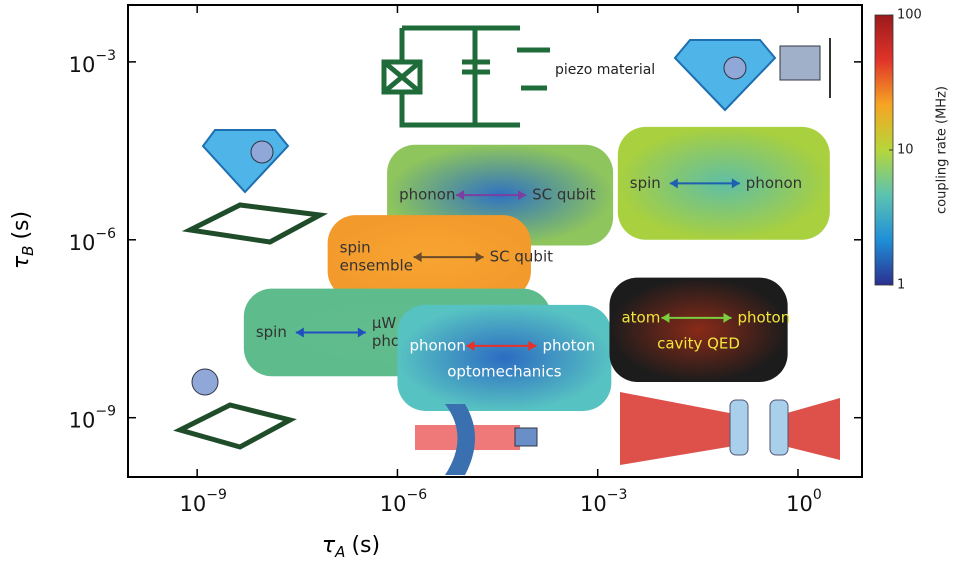 The image size is (954, 565). Describe the element at coordinates (817, 495) in the screenshot. I see `tick-exponent: 0` at that location.